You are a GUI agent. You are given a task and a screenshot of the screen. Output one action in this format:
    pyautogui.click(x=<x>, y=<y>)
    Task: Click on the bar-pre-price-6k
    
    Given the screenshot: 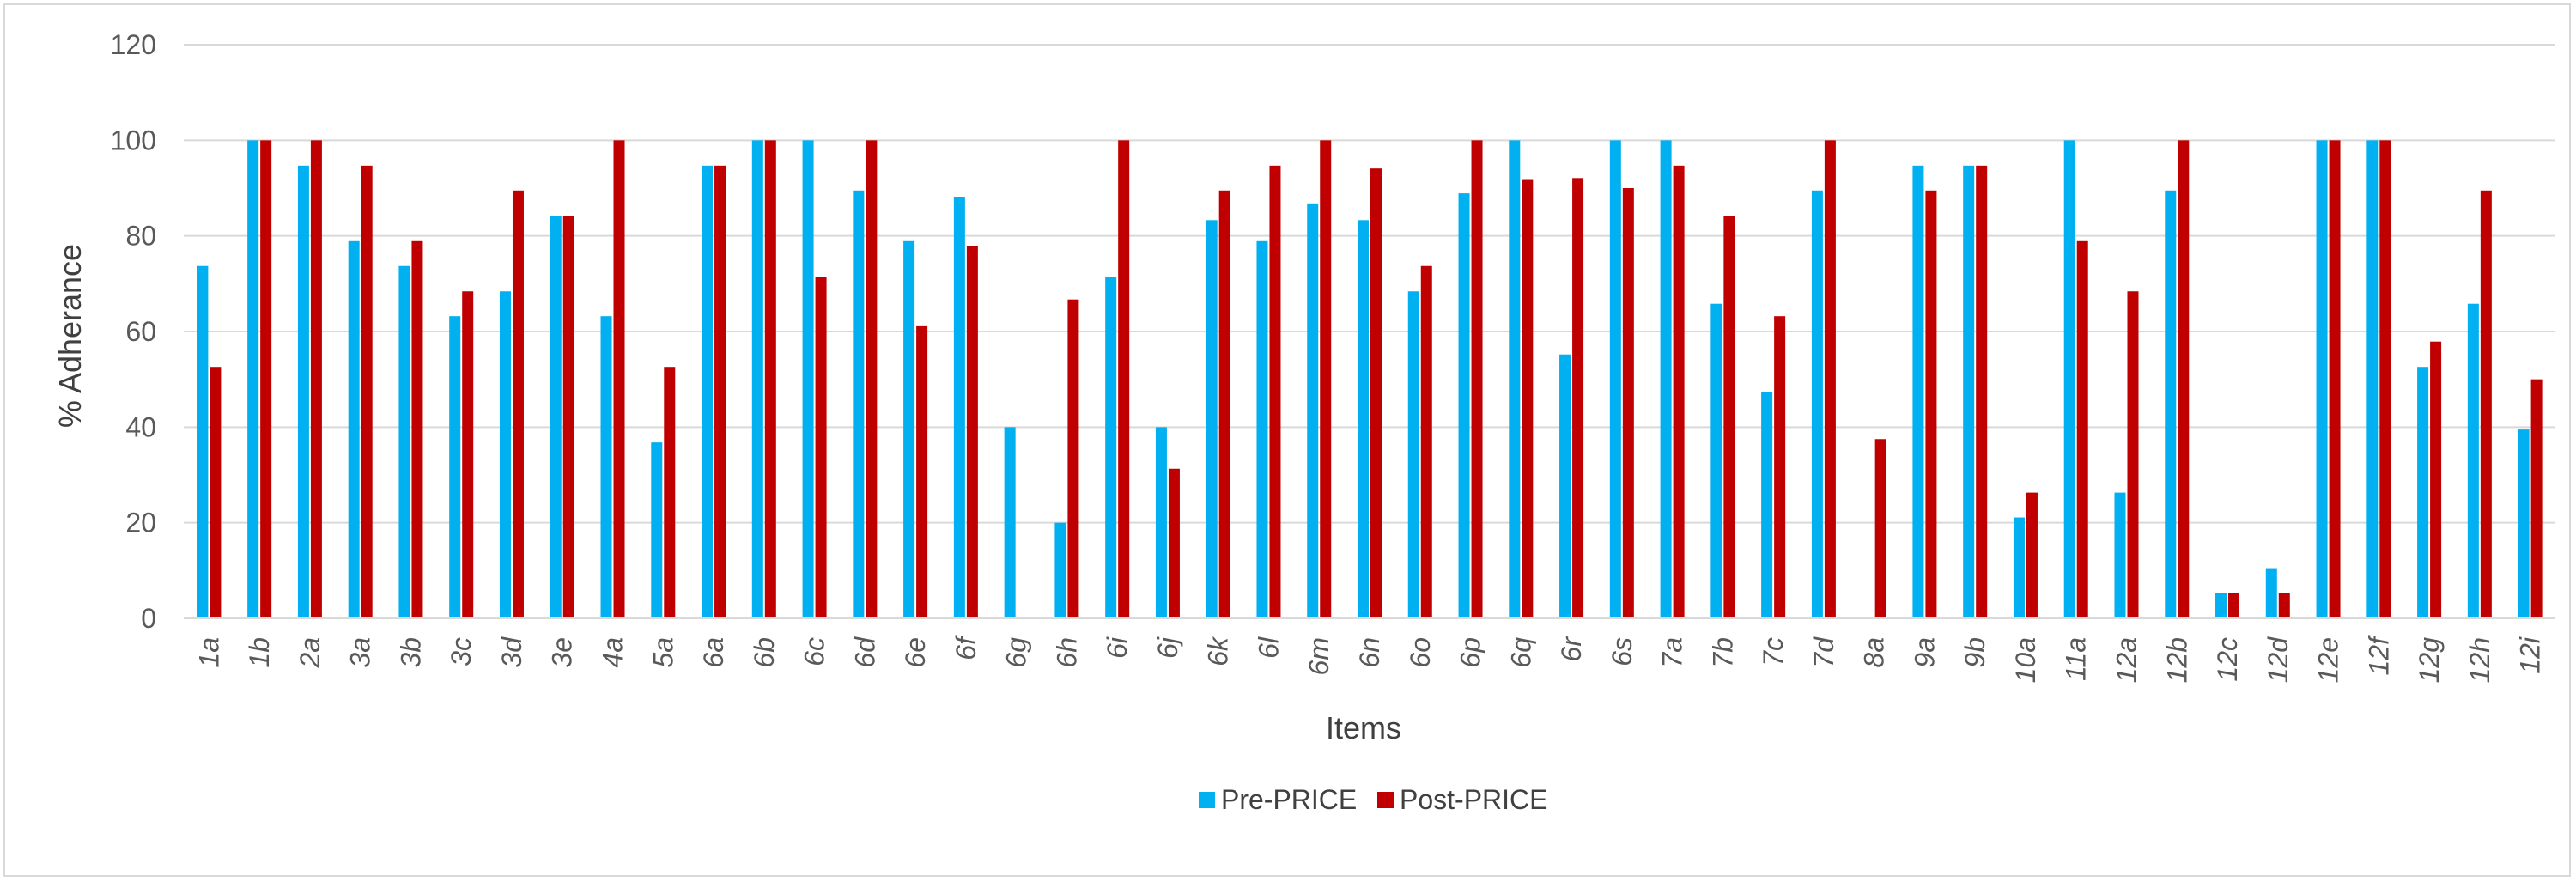 What is the action you would take?
    pyautogui.click(x=1212, y=419)
    